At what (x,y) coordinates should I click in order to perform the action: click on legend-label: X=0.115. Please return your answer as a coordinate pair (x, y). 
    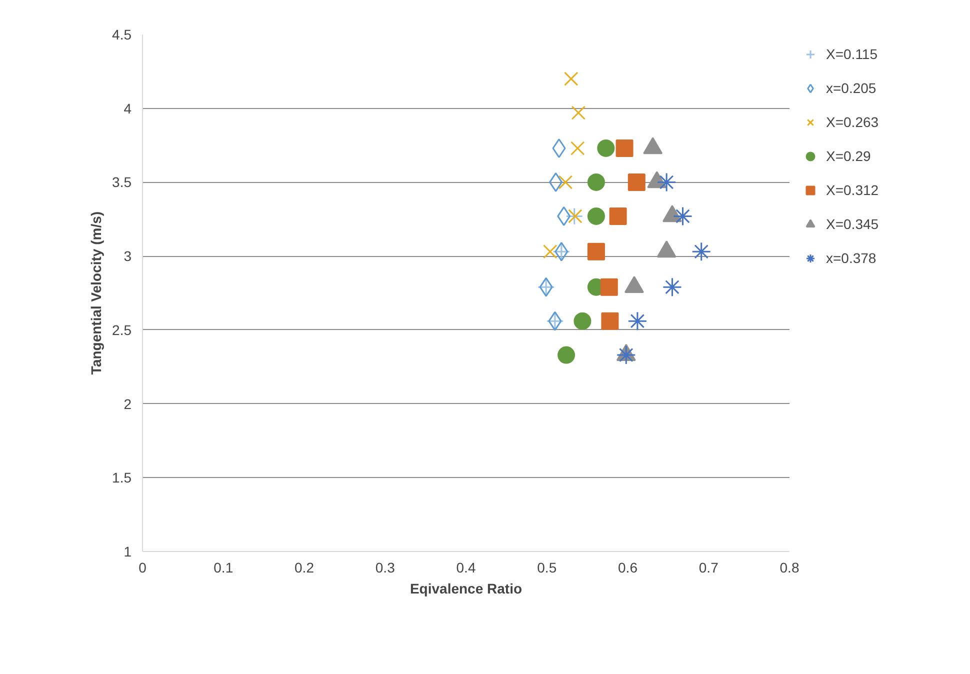
    Looking at the image, I should click on (852, 54).